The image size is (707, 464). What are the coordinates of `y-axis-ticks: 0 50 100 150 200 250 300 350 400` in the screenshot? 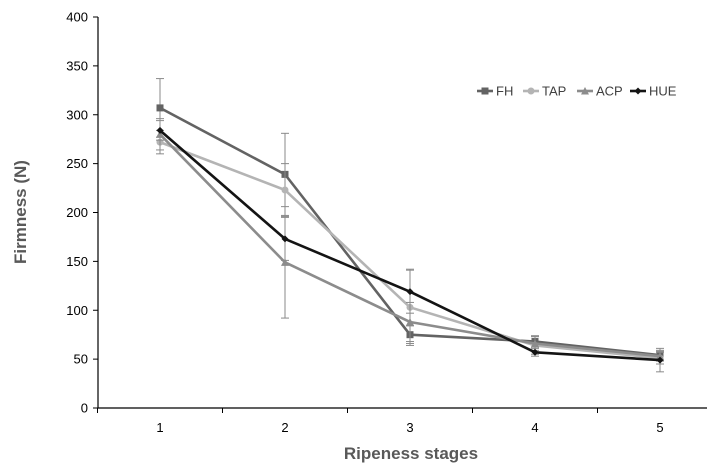 It's located at (82, 213).